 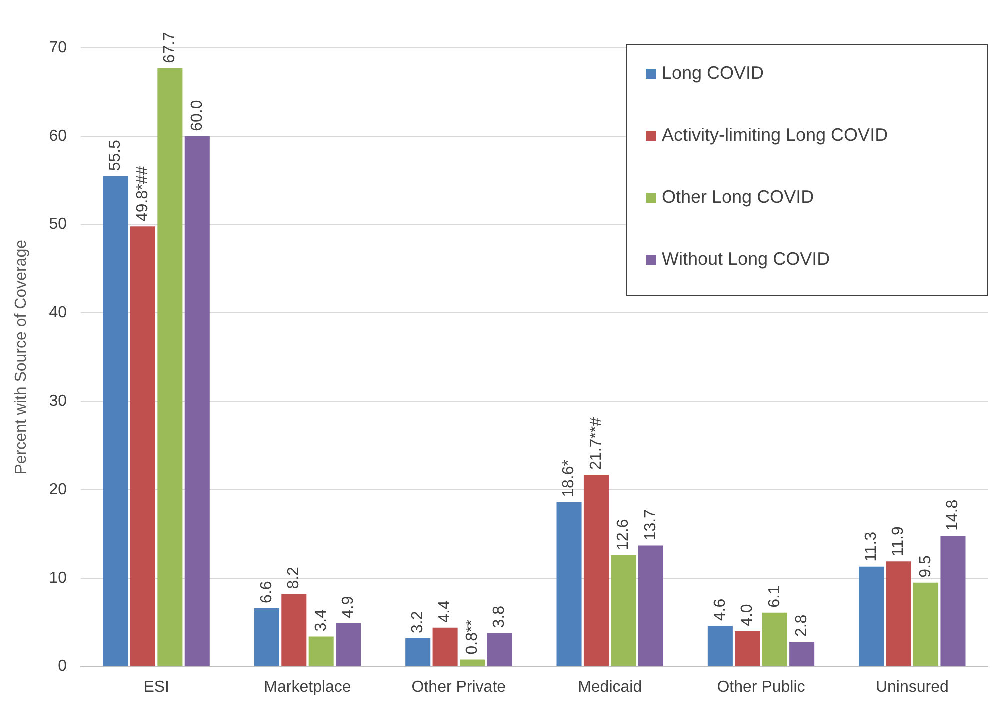 I want to click on legend-label: Without Long COVID, so click(x=746, y=258).